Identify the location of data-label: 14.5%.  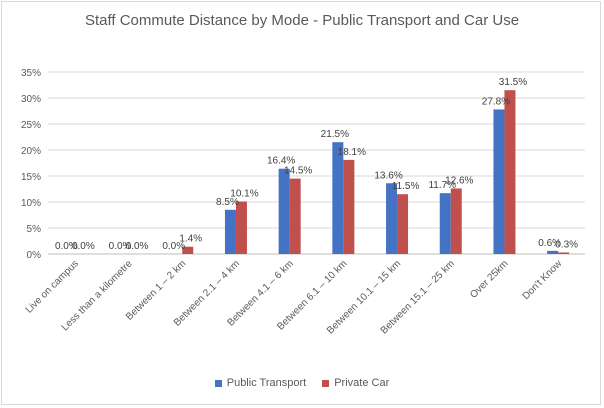
(298, 171).